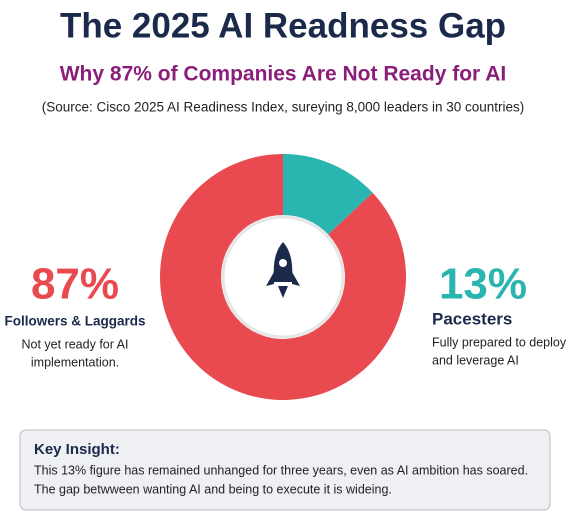 This screenshot has height=527, width=567. What do you see at coordinates (74, 321) in the screenshot?
I see `category-label: Followers & Laggards` at bounding box center [74, 321].